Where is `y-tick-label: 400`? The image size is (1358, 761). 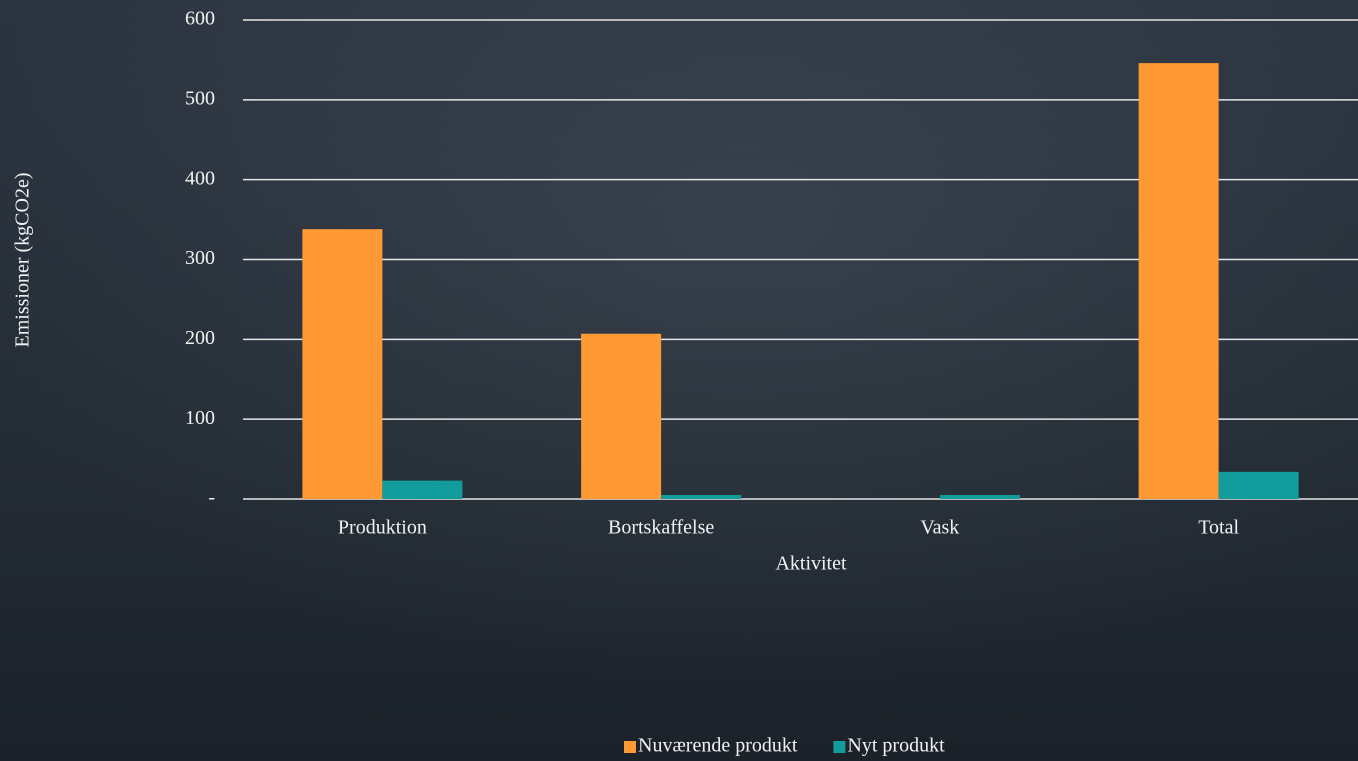 y-tick-label: 400 is located at coordinates (200, 178).